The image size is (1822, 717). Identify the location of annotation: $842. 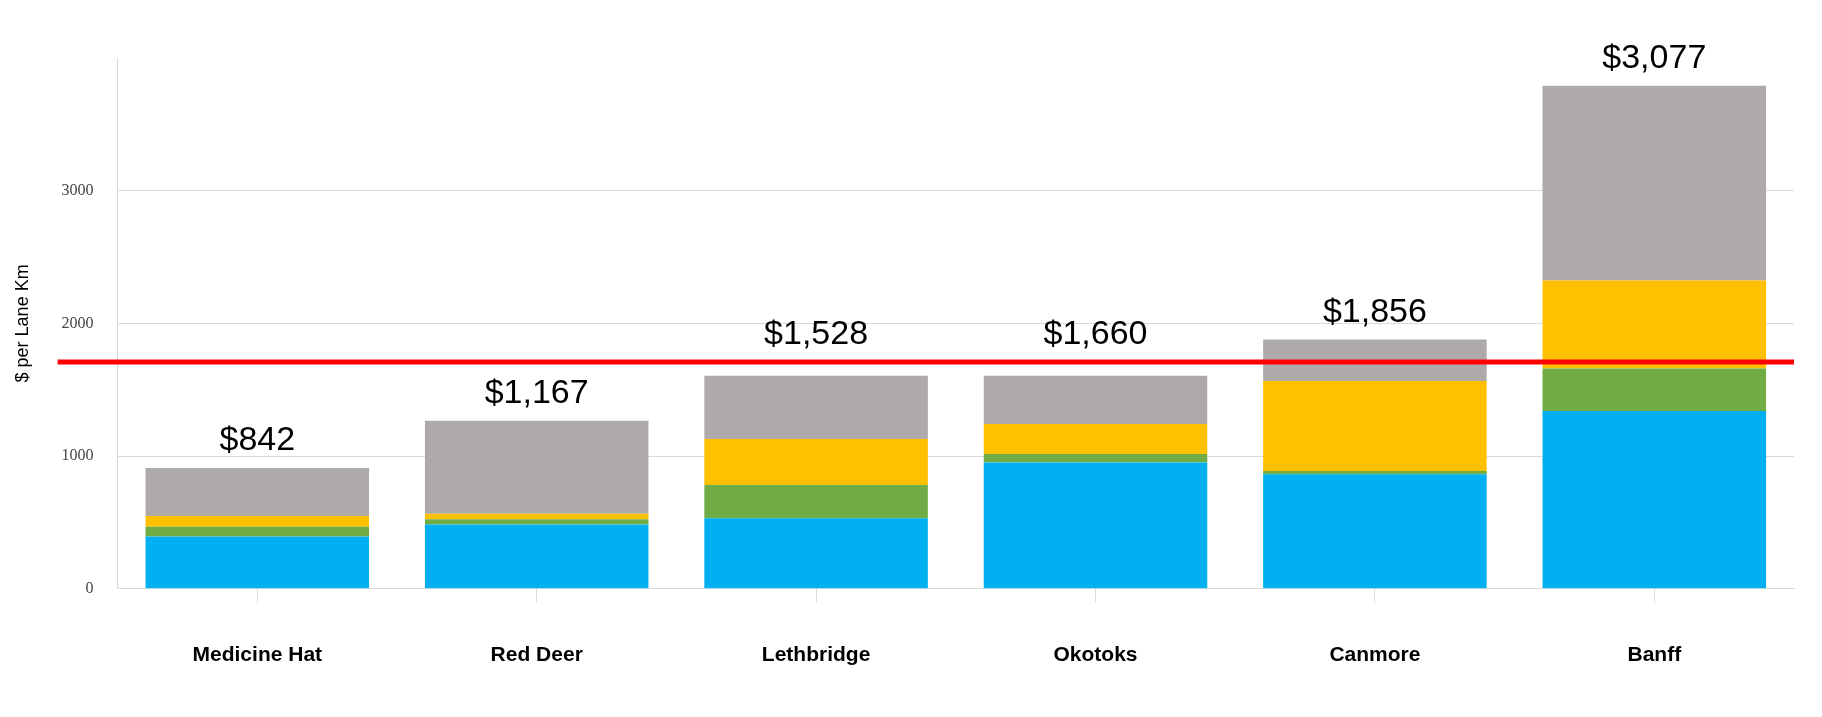
(257, 438).